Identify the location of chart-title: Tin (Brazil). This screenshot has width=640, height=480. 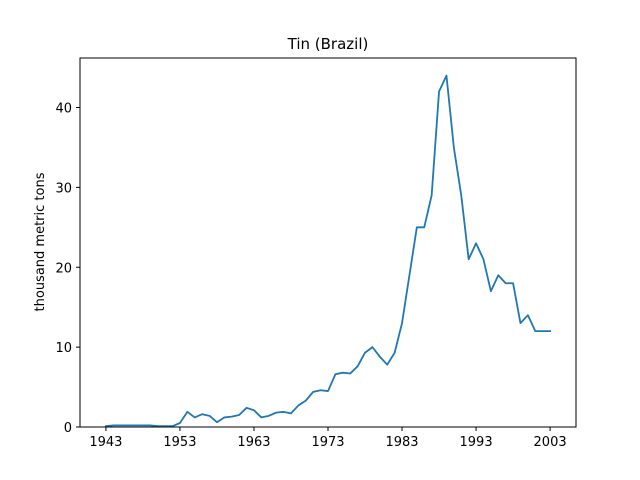
(328, 44).